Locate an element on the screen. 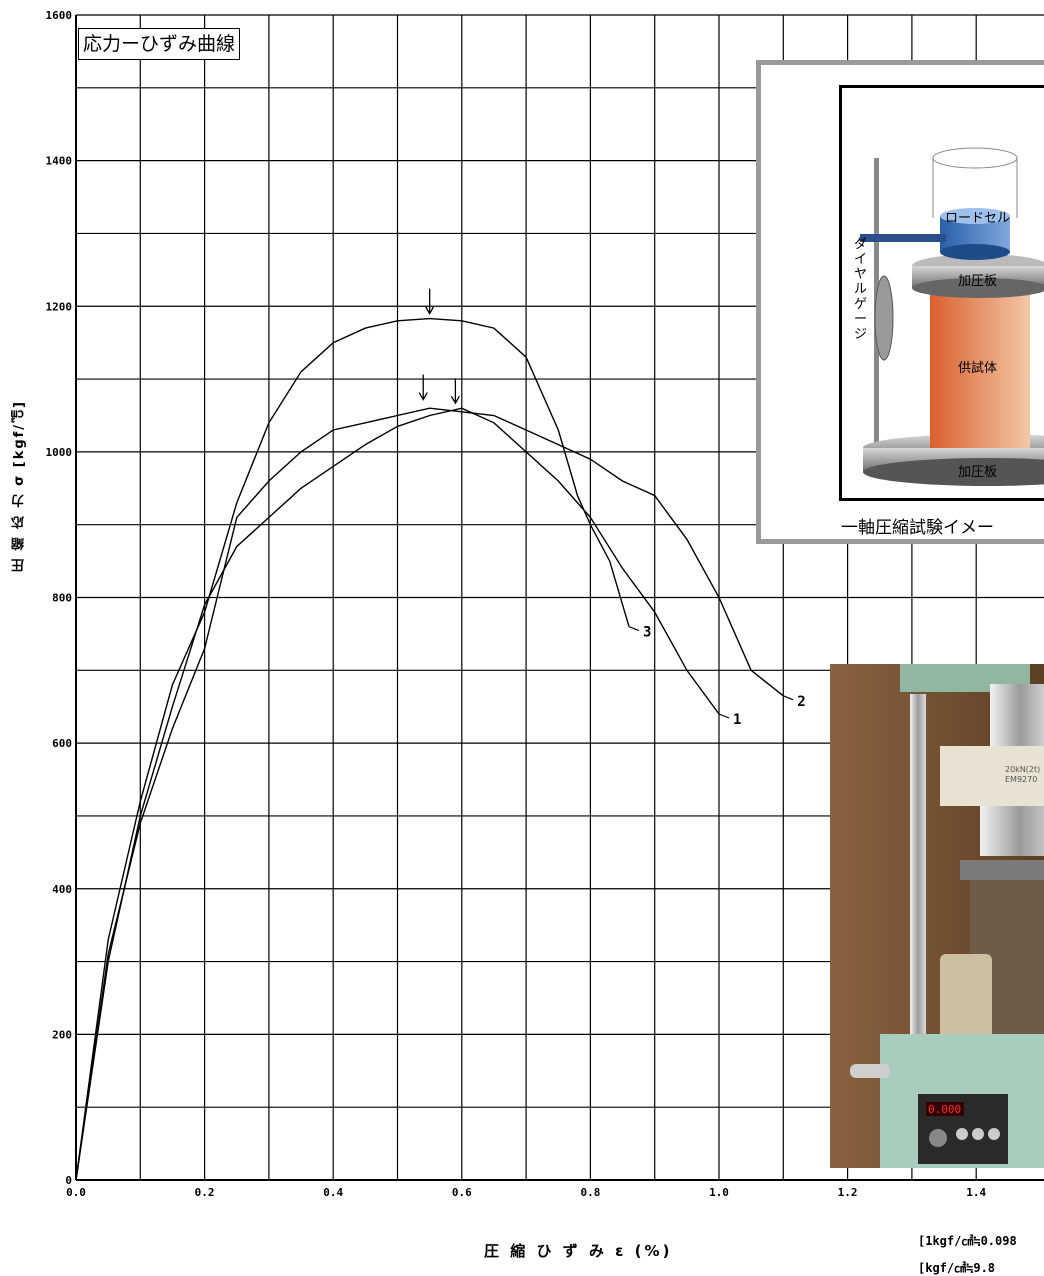  diagram-caption: 一軸圧縮試験イメー is located at coordinates (917, 528).